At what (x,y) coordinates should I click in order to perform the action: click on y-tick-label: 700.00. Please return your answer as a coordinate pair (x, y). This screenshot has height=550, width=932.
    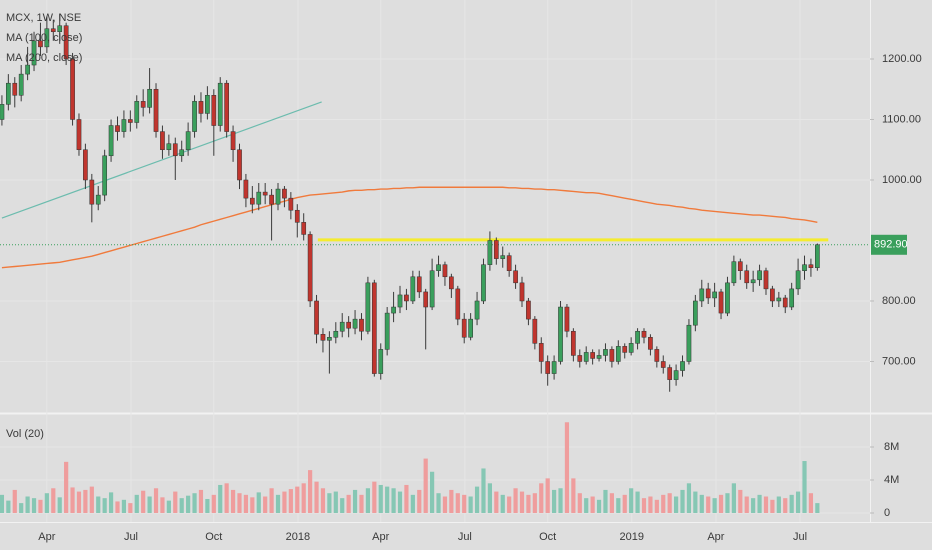
    Looking at the image, I should click on (899, 361).